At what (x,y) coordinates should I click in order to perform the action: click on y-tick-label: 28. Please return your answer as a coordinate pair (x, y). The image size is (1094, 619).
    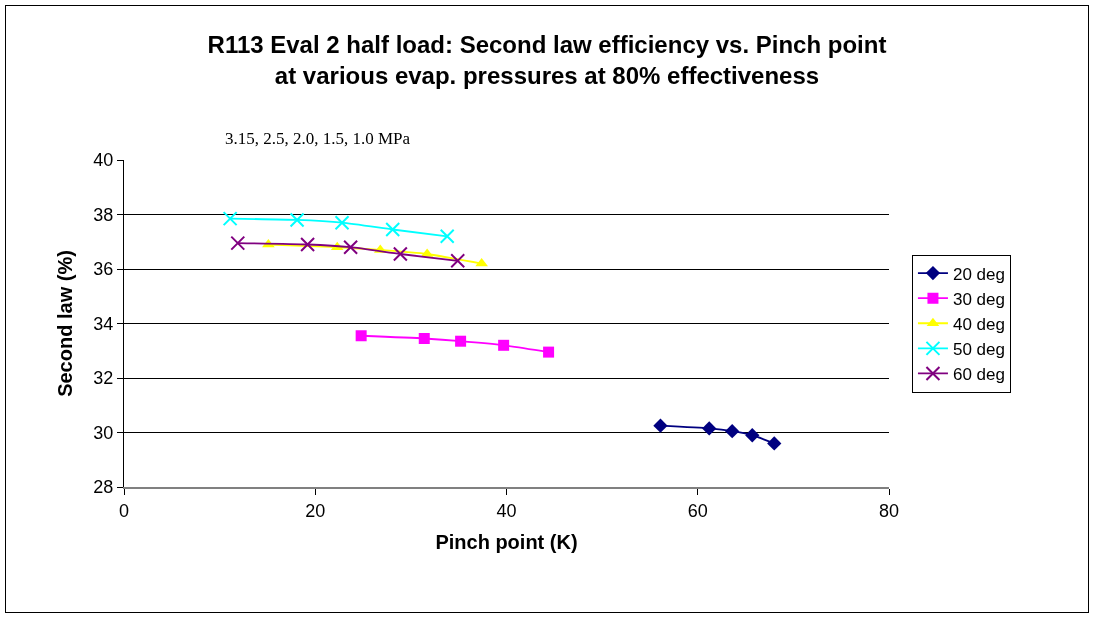
    Looking at the image, I should click on (103, 487).